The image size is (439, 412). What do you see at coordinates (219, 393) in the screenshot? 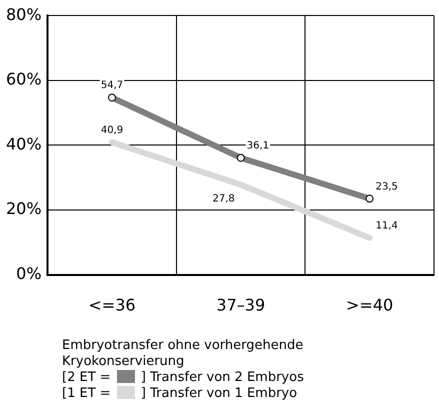
I see `text: ] Transfer von 1 Embryo` at bounding box center [219, 393].